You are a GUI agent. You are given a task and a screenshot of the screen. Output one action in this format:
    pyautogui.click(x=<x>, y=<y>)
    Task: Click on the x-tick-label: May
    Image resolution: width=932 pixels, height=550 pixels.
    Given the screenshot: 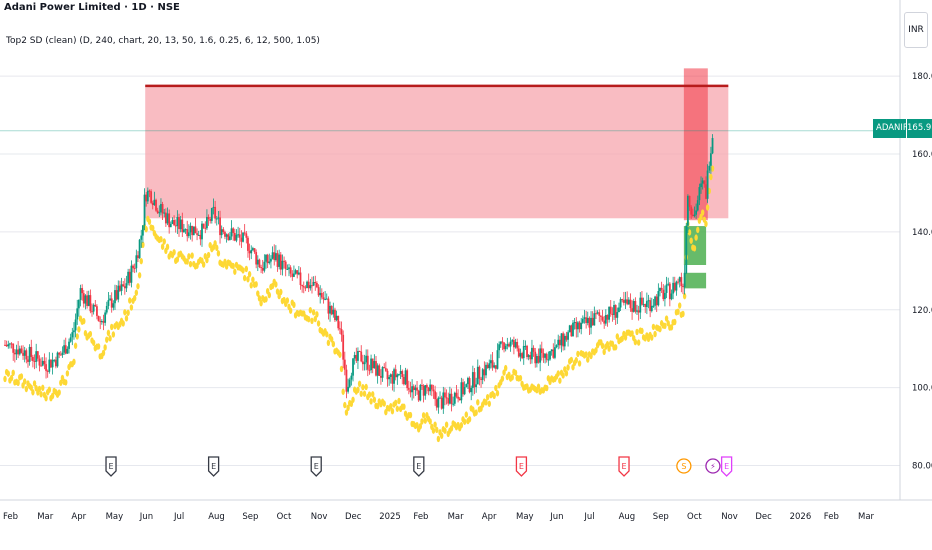 What is the action you would take?
    pyautogui.click(x=525, y=517)
    